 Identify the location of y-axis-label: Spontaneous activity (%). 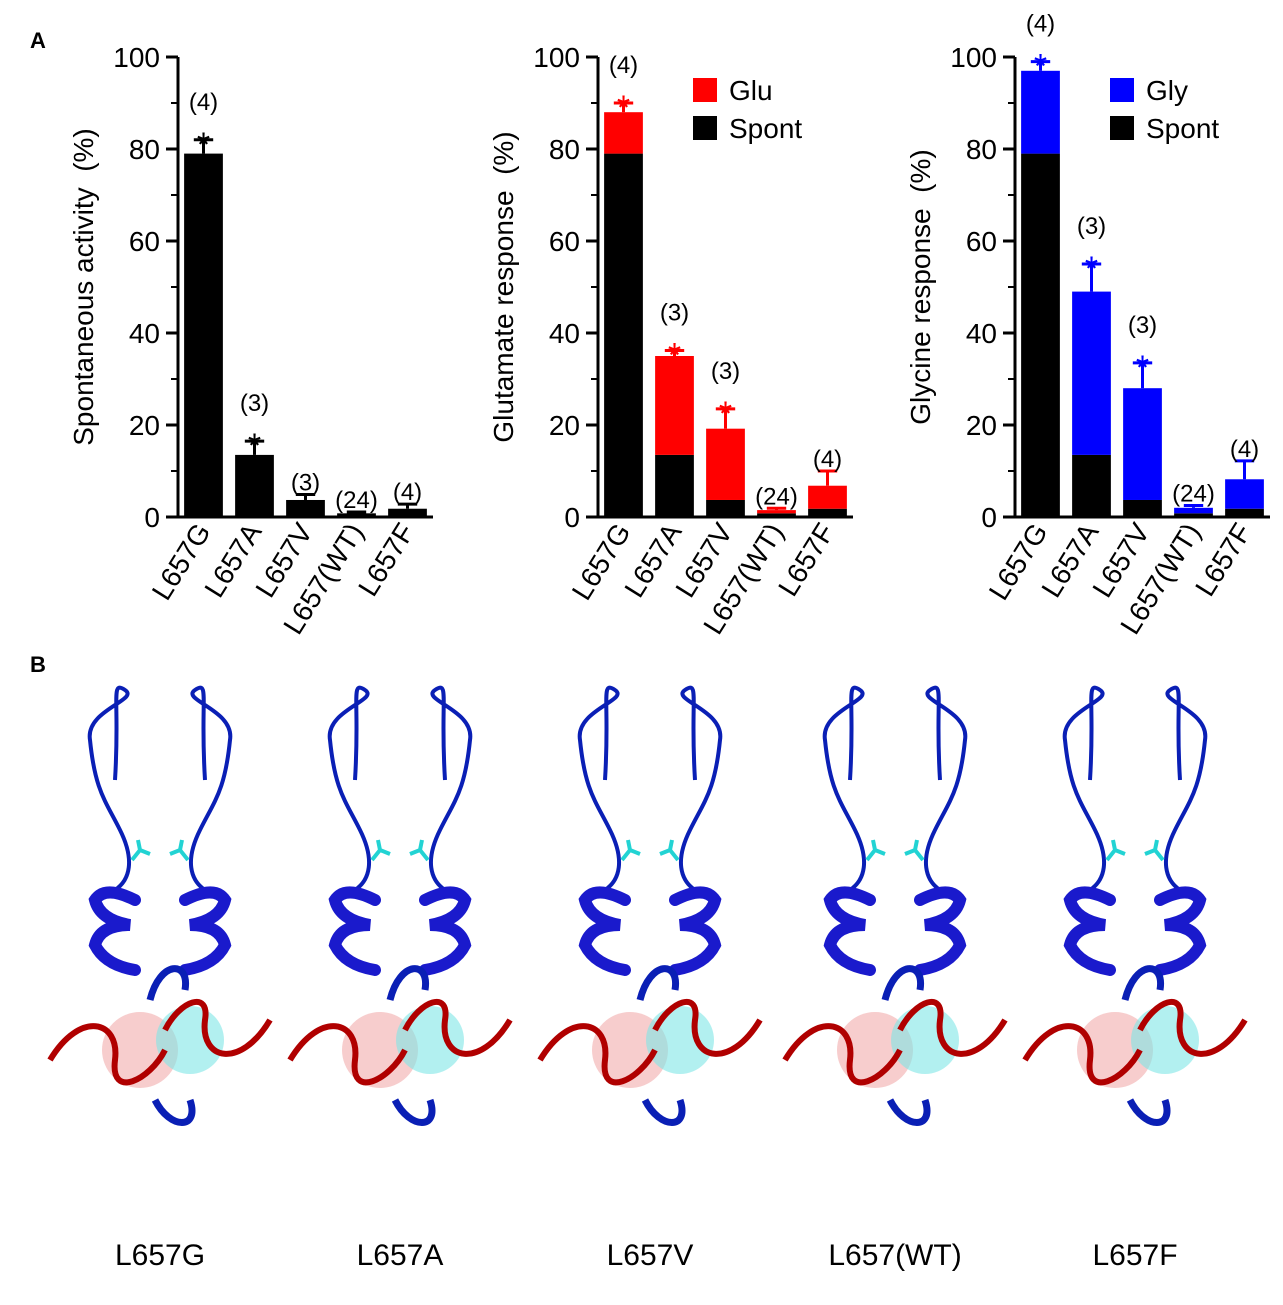
(83, 287).